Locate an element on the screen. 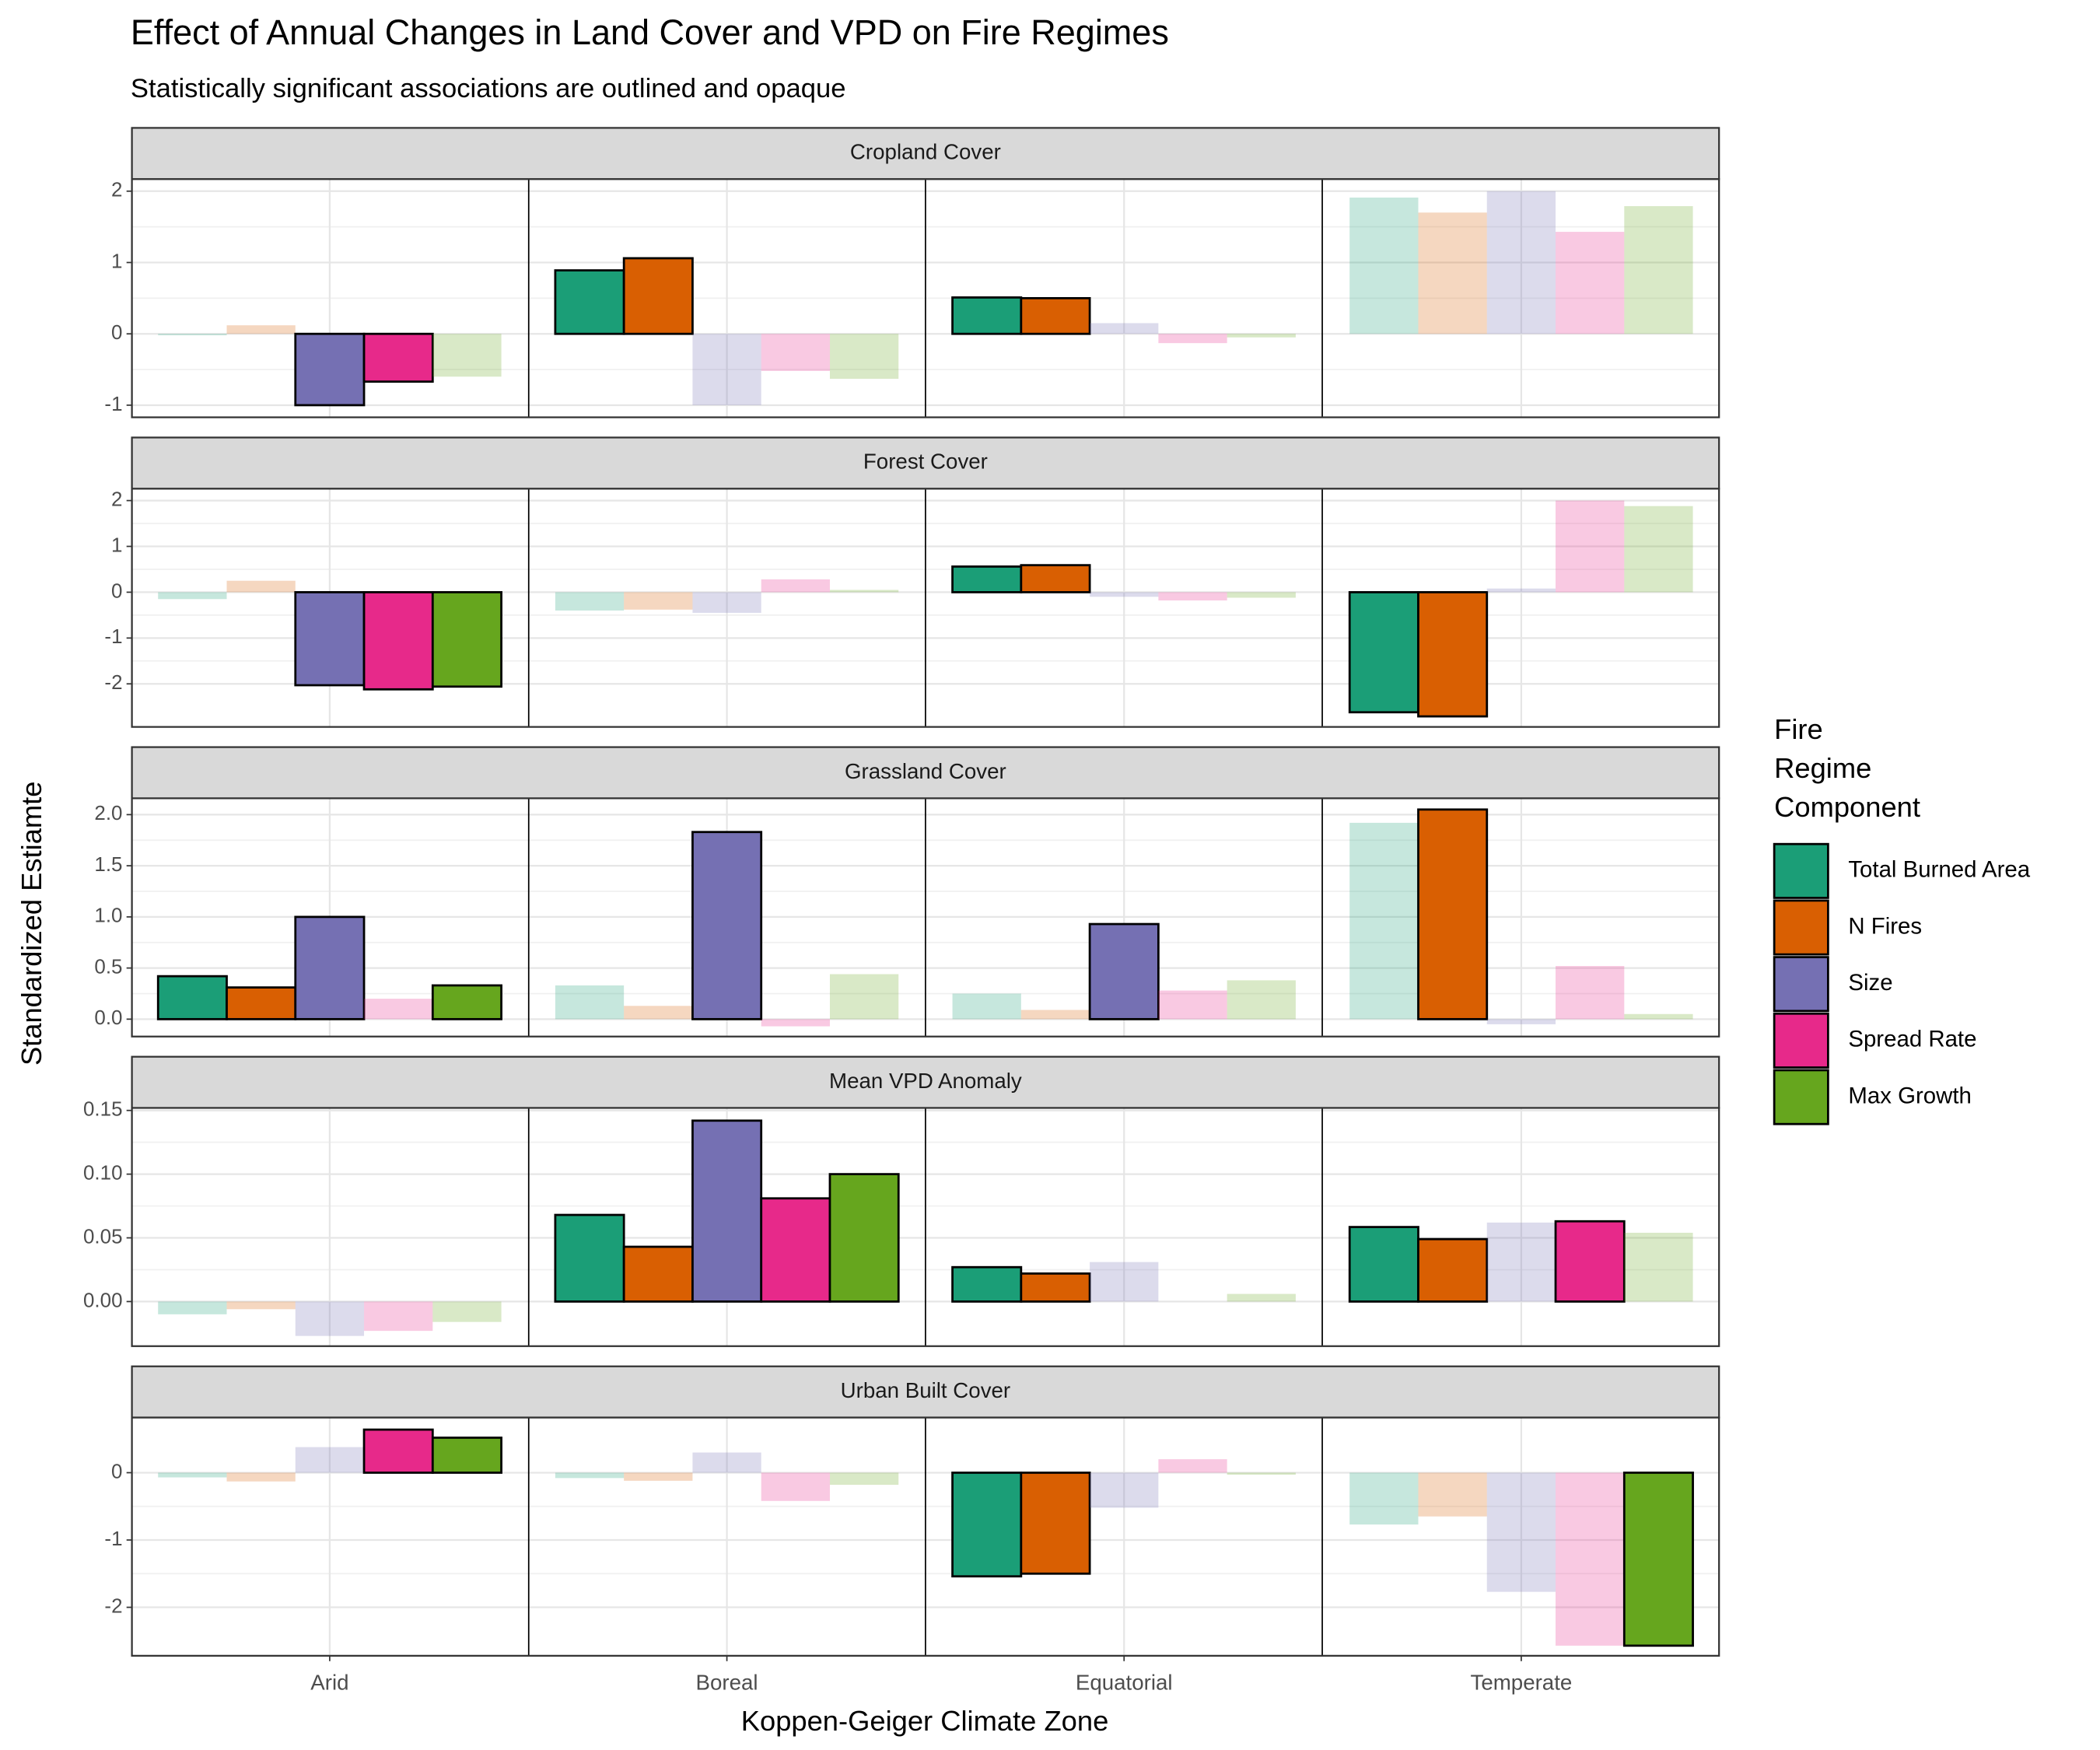 The image size is (2100, 1750). y-tick-label: 1 is located at coordinates (117, 260).